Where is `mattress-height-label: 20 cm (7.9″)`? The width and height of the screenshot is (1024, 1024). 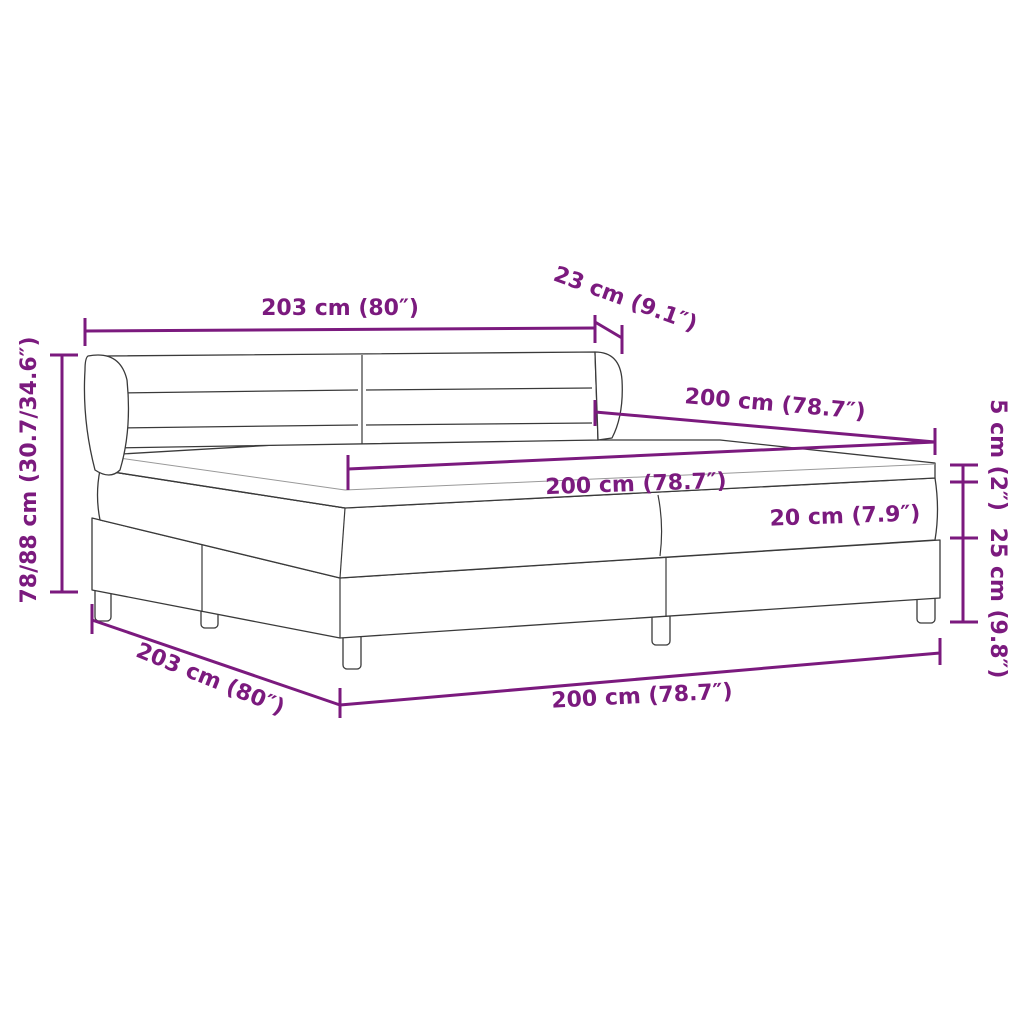 mattress-height-label: 20 cm (7.9″) is located at coordinates (845, 516).